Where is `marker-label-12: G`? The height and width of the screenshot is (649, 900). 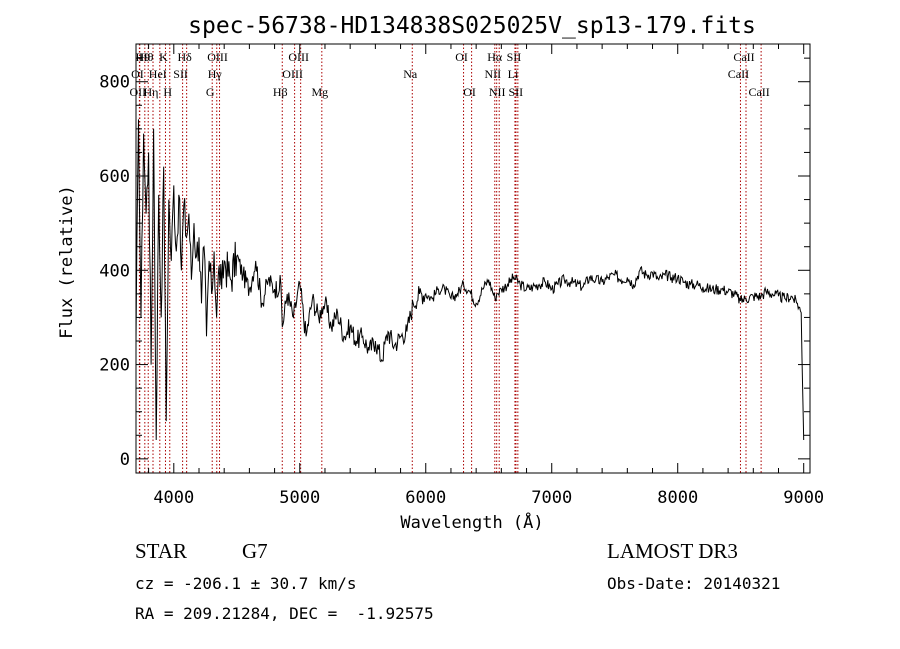
marker-label-12: G is located at coordinates (210, 92).